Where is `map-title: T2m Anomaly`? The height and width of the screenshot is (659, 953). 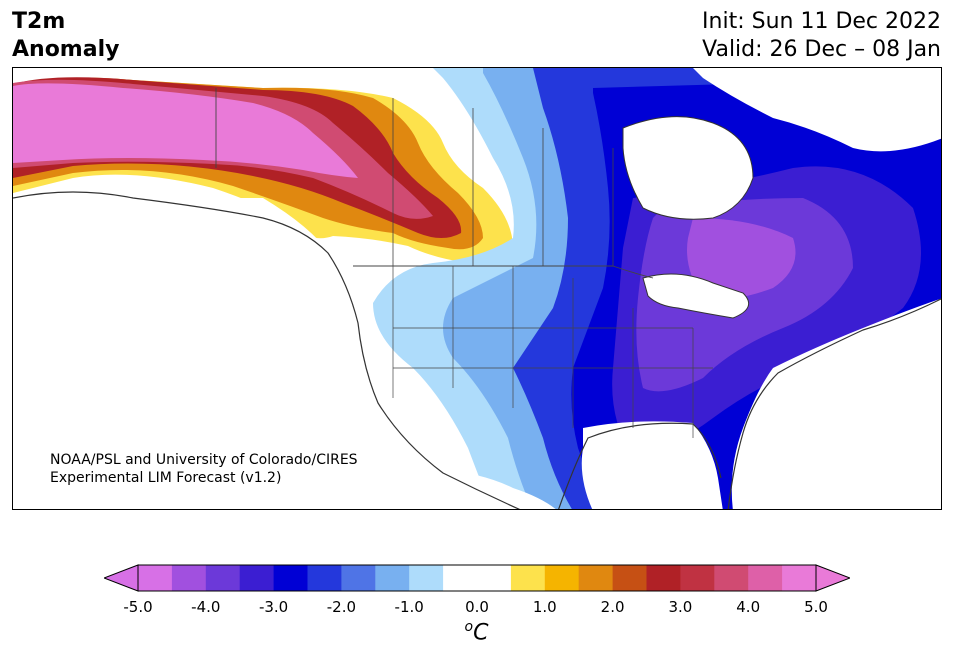
map-title: T2m Anomaly is located at coordinates (65, 36).